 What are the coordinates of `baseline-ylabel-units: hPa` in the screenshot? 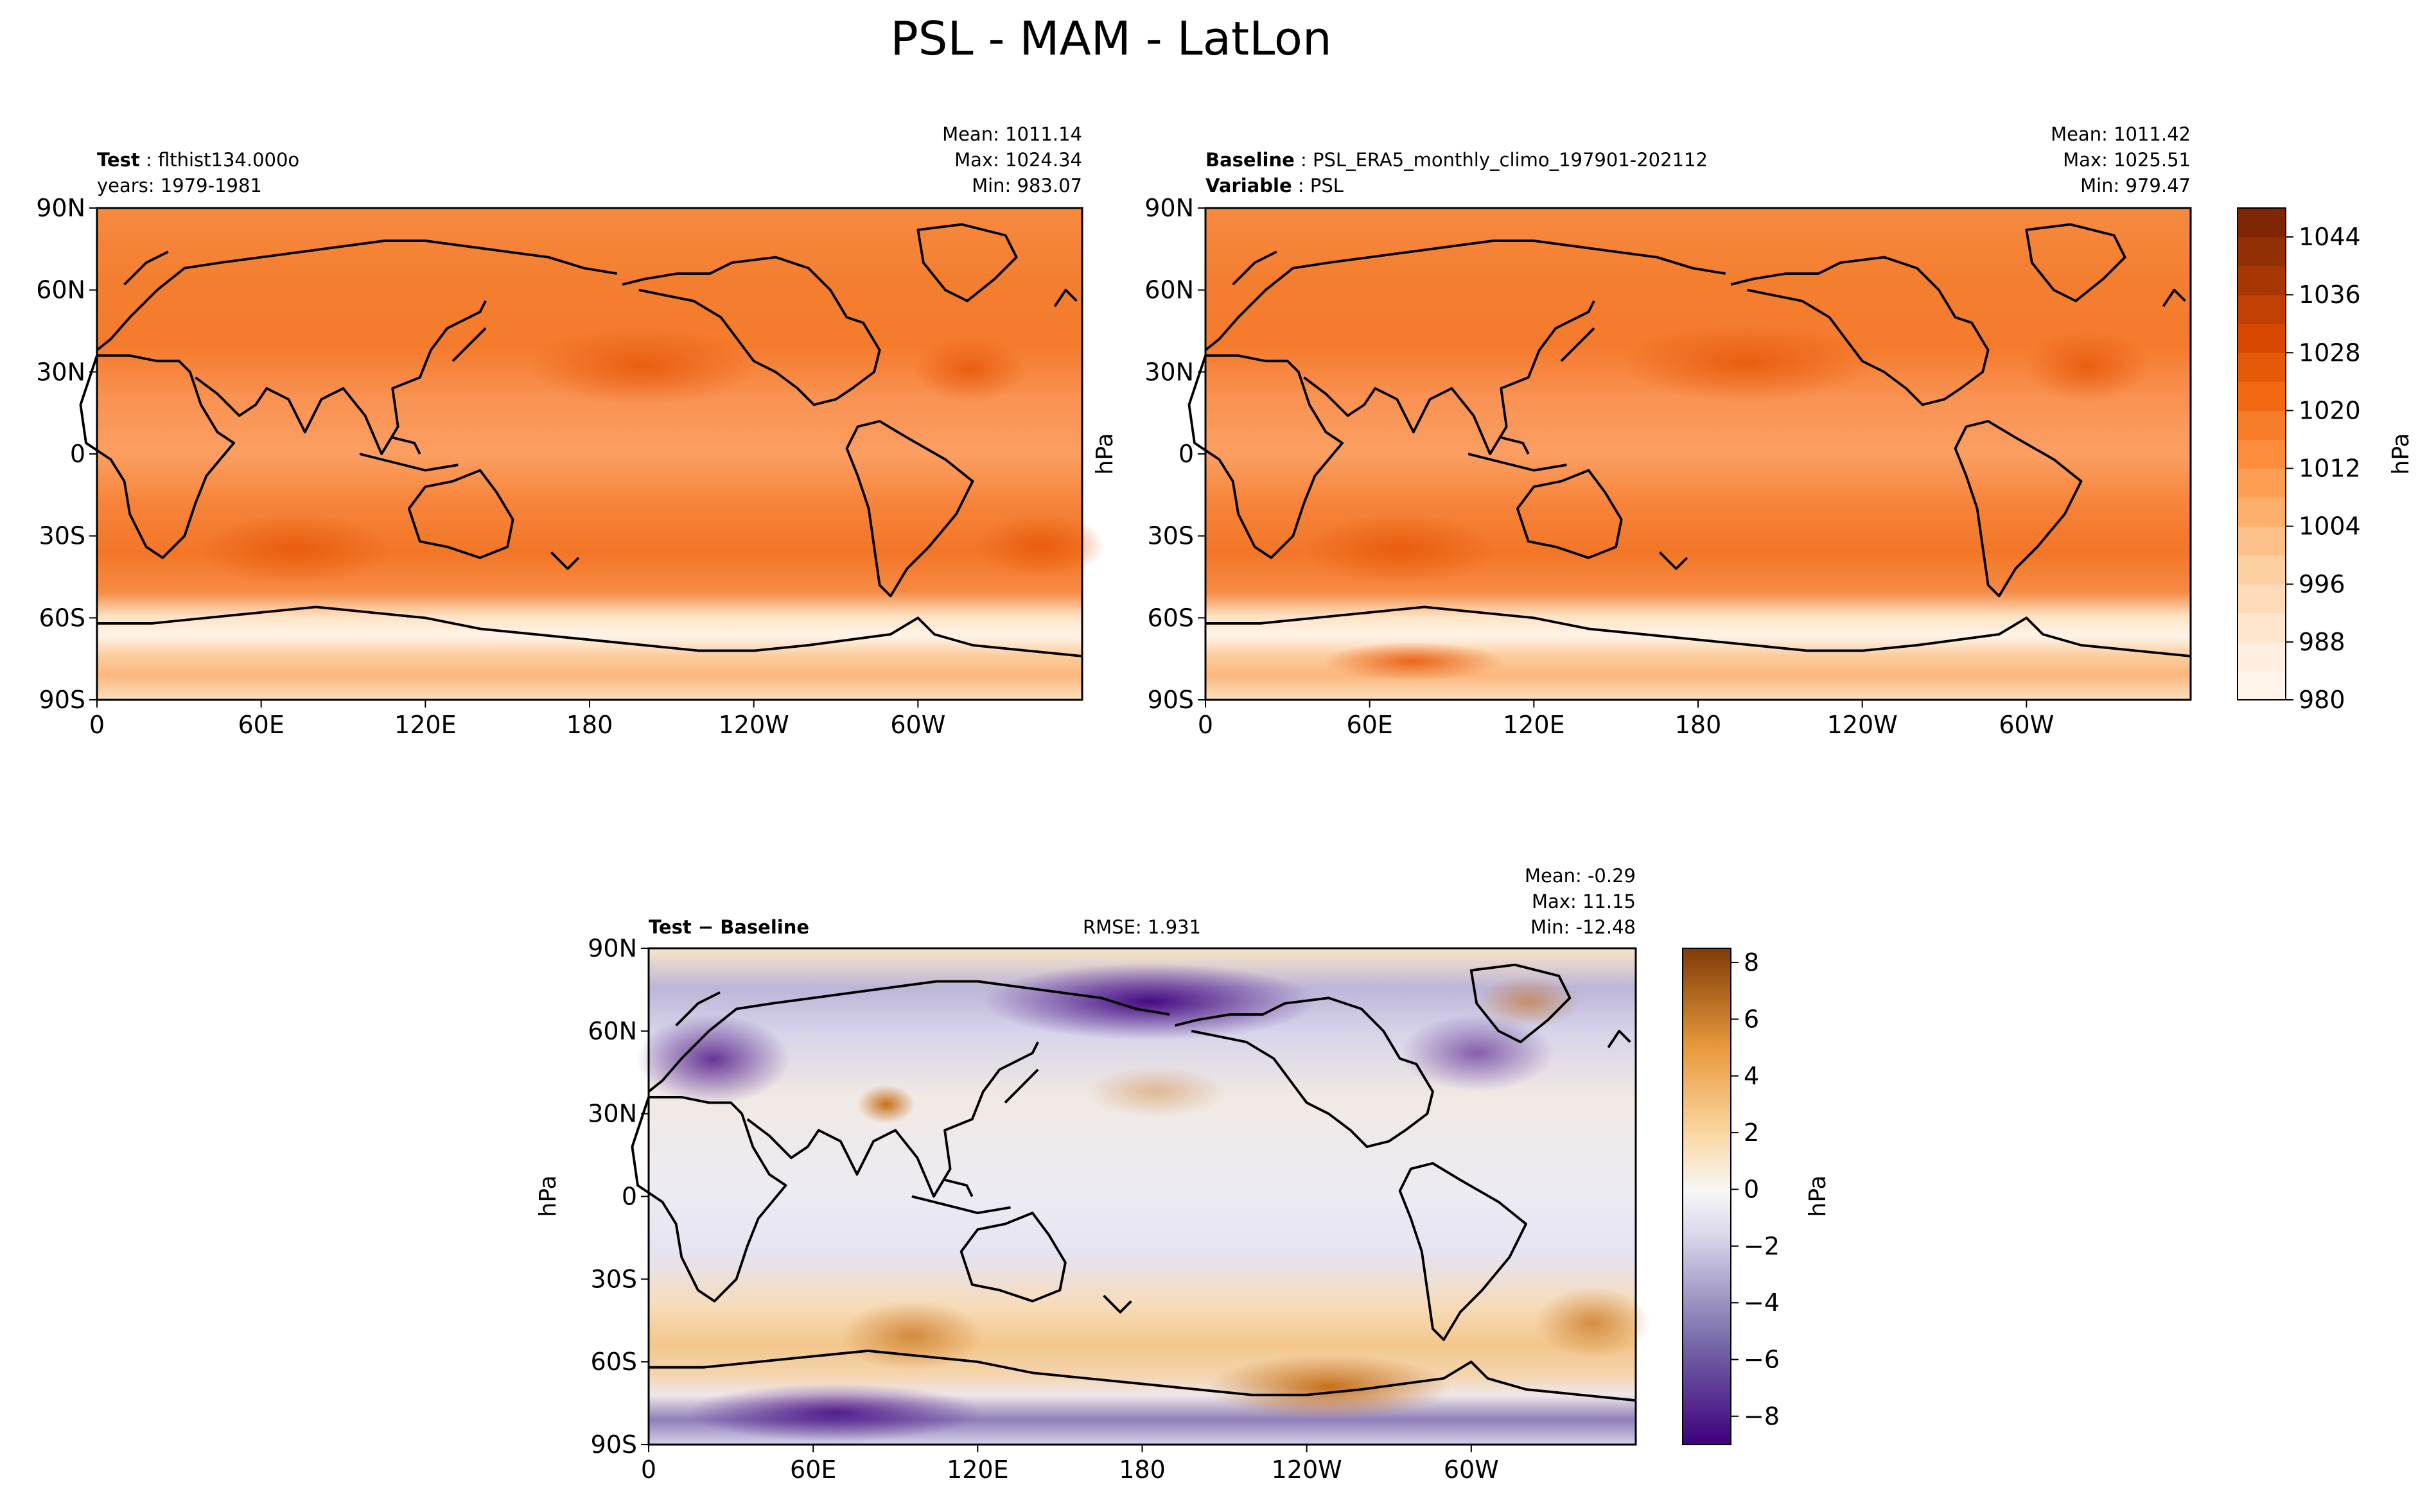 It's located at (1105, 454).